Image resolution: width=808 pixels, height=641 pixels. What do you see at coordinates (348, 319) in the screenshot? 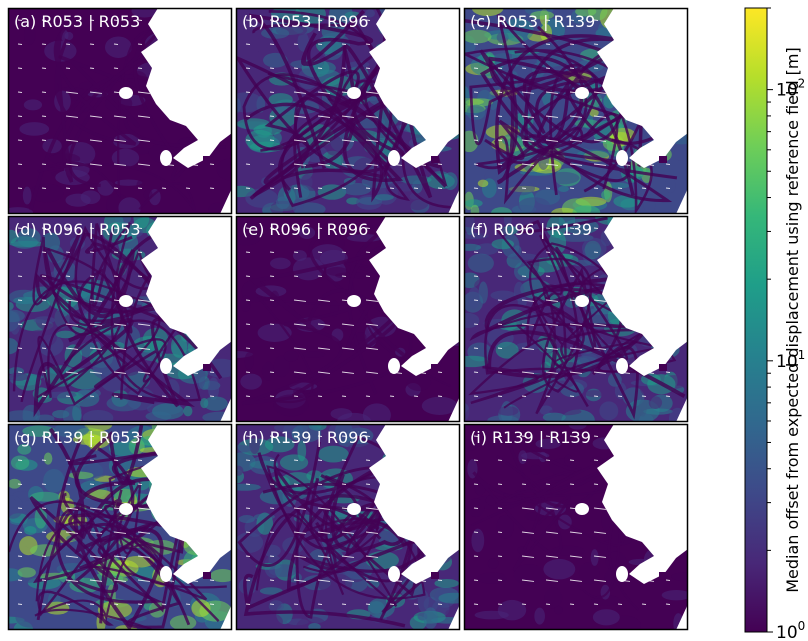
I see `map-panel: (e) R096 | R096` at bounding box center [348, 319].